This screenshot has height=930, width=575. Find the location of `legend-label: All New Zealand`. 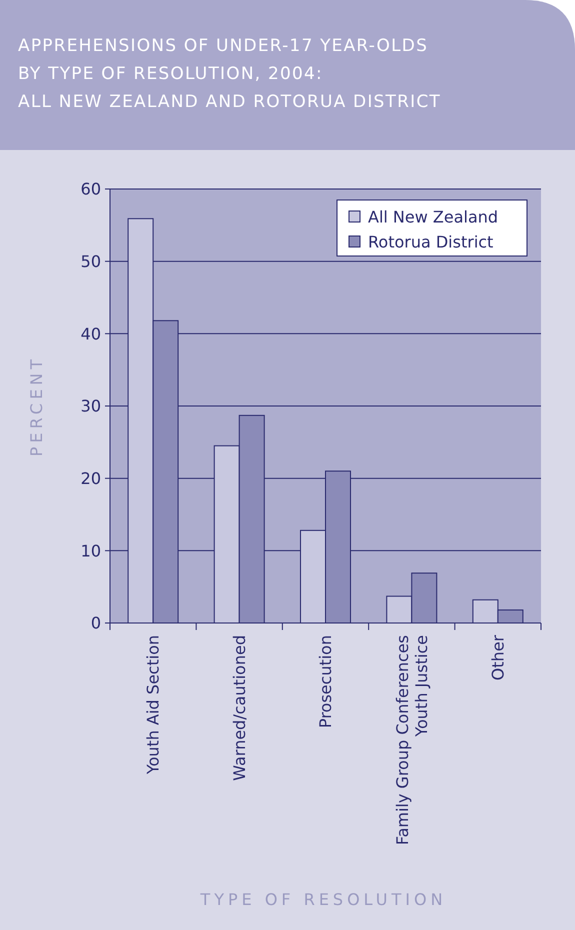

legend-label: All New Zealand is located at coordinates (433, 217).